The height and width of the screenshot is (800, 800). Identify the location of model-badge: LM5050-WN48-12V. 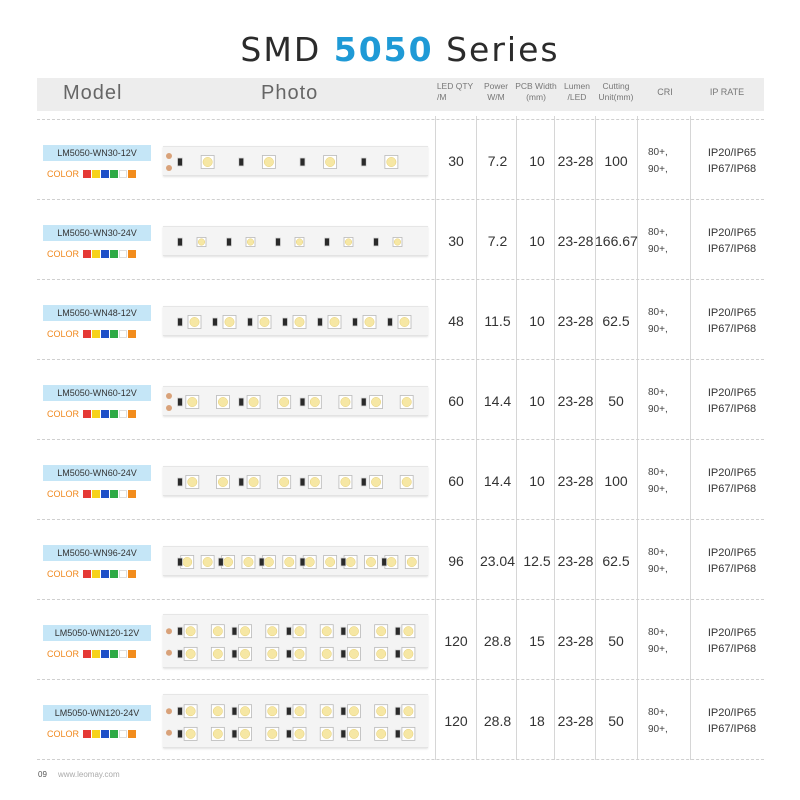
(97, 313).